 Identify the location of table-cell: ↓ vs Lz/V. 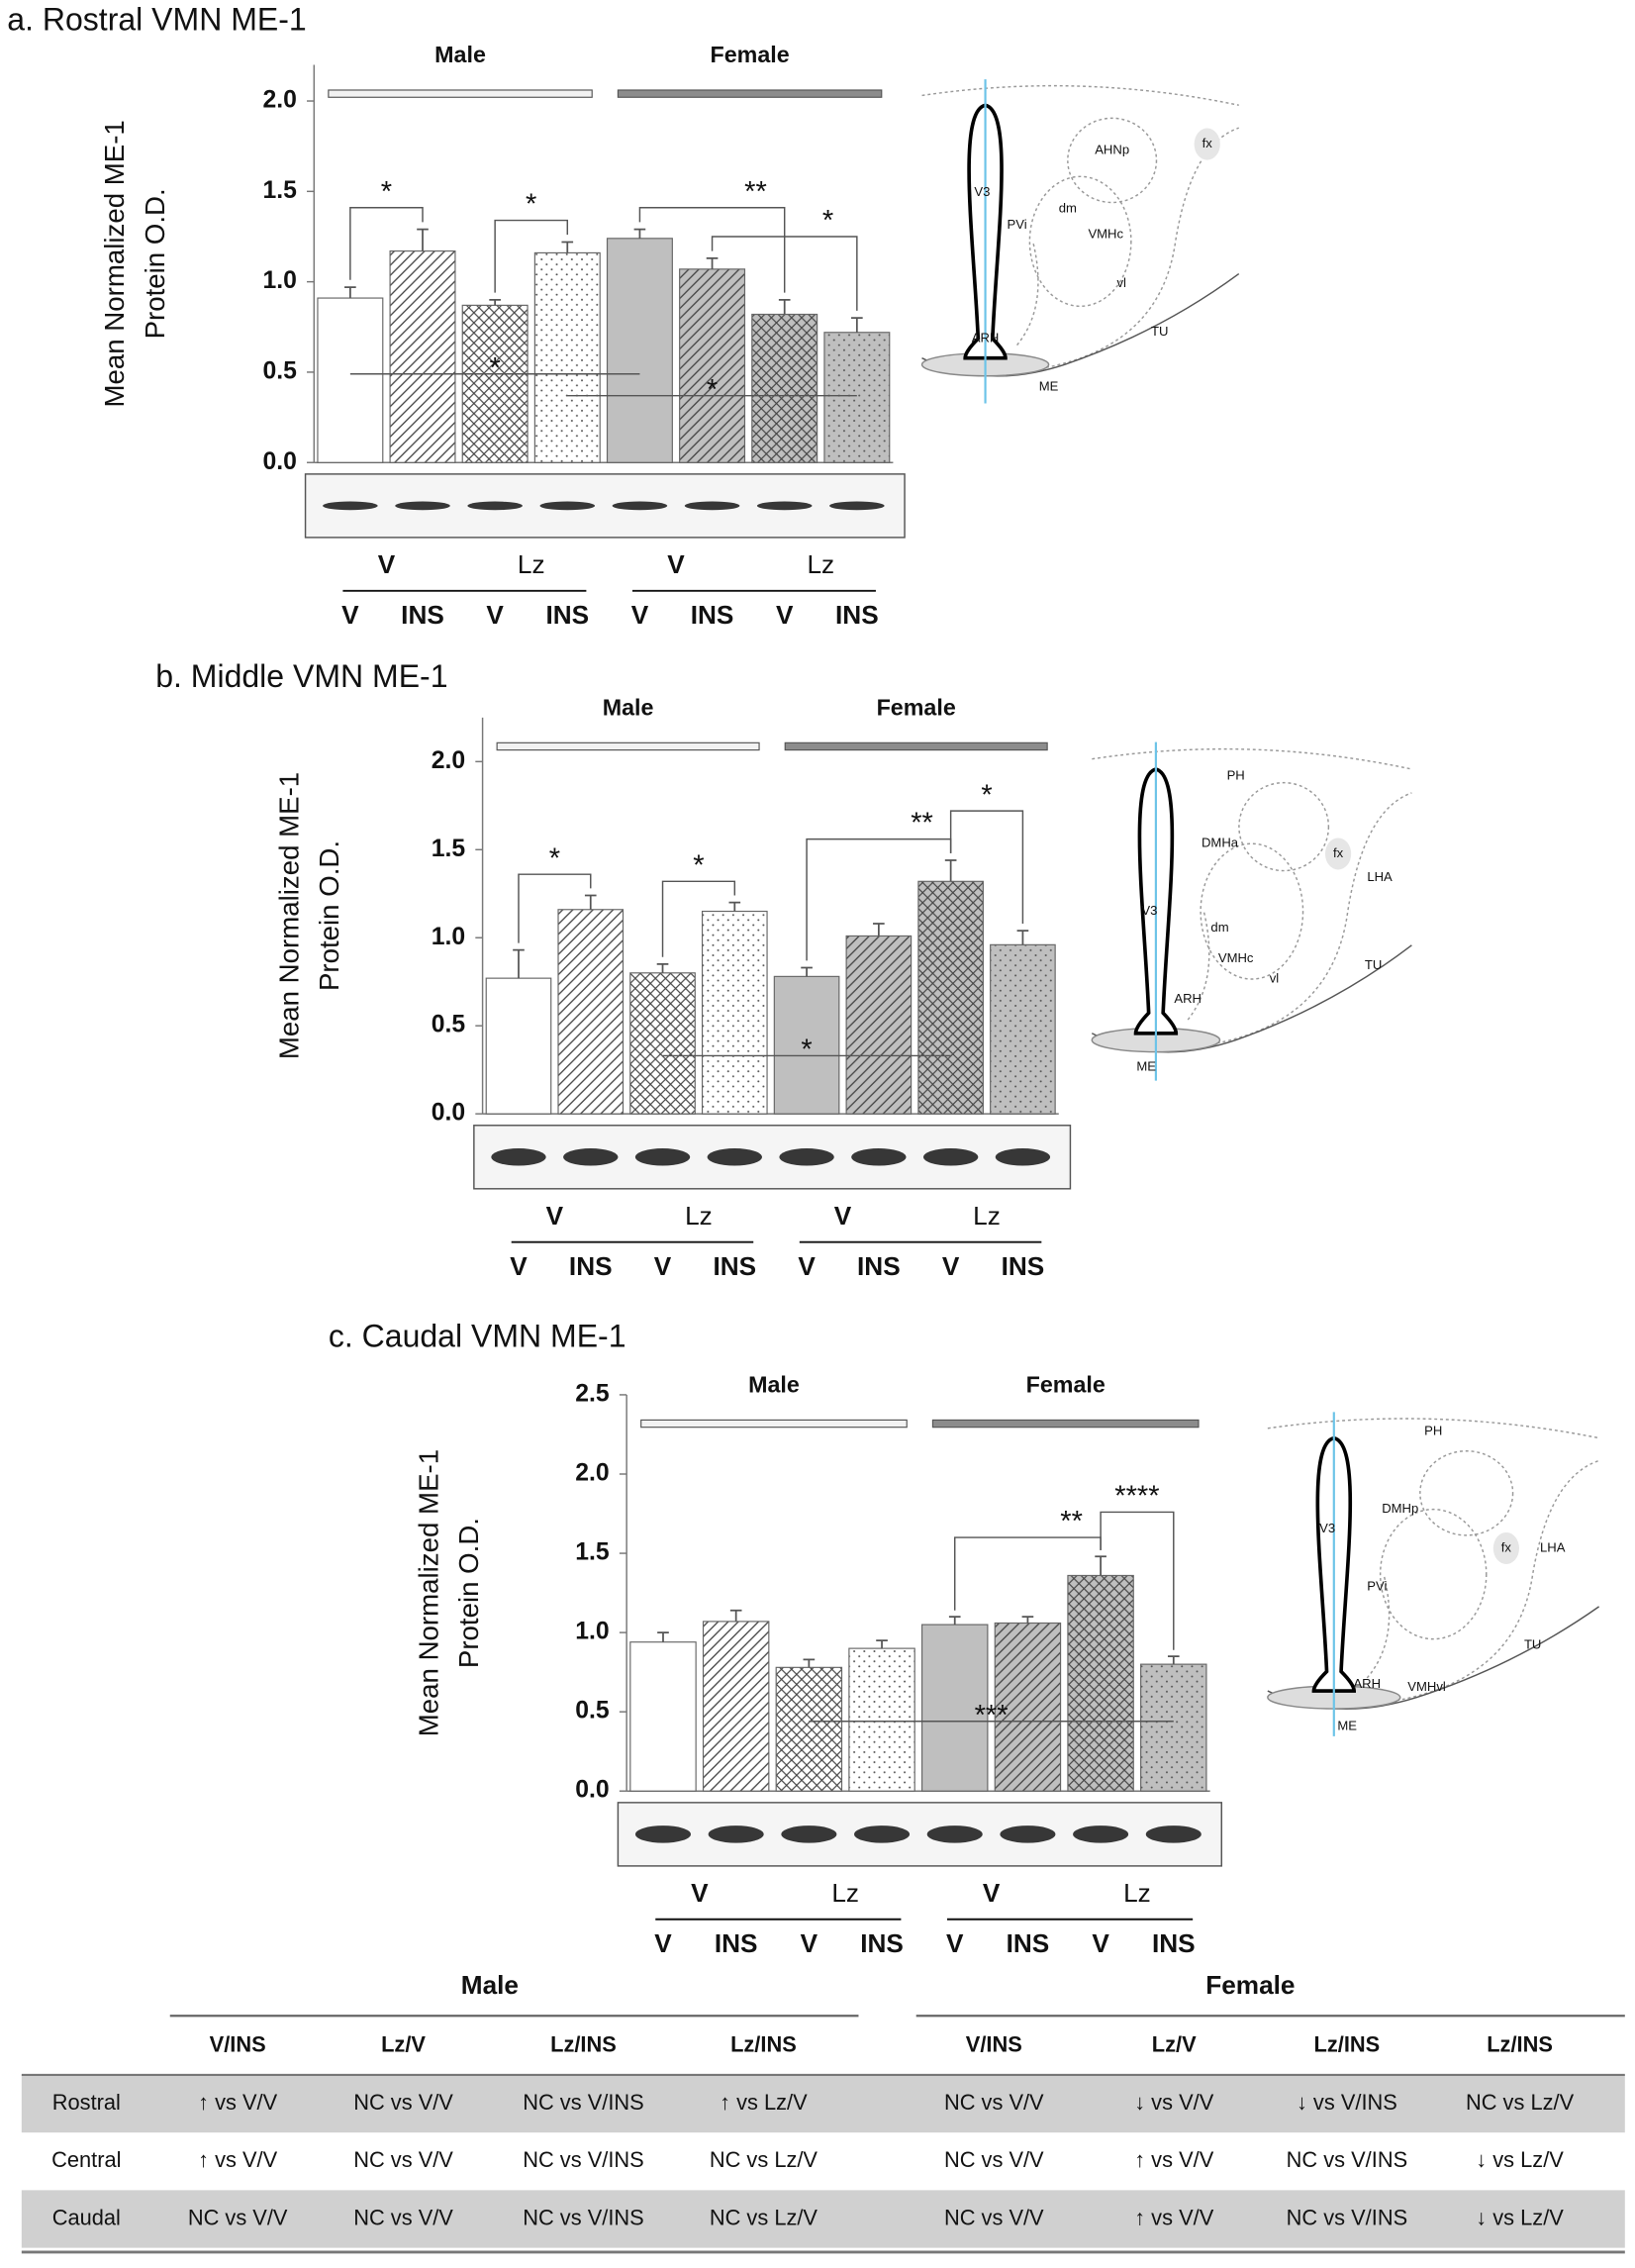
(1520, 2159).